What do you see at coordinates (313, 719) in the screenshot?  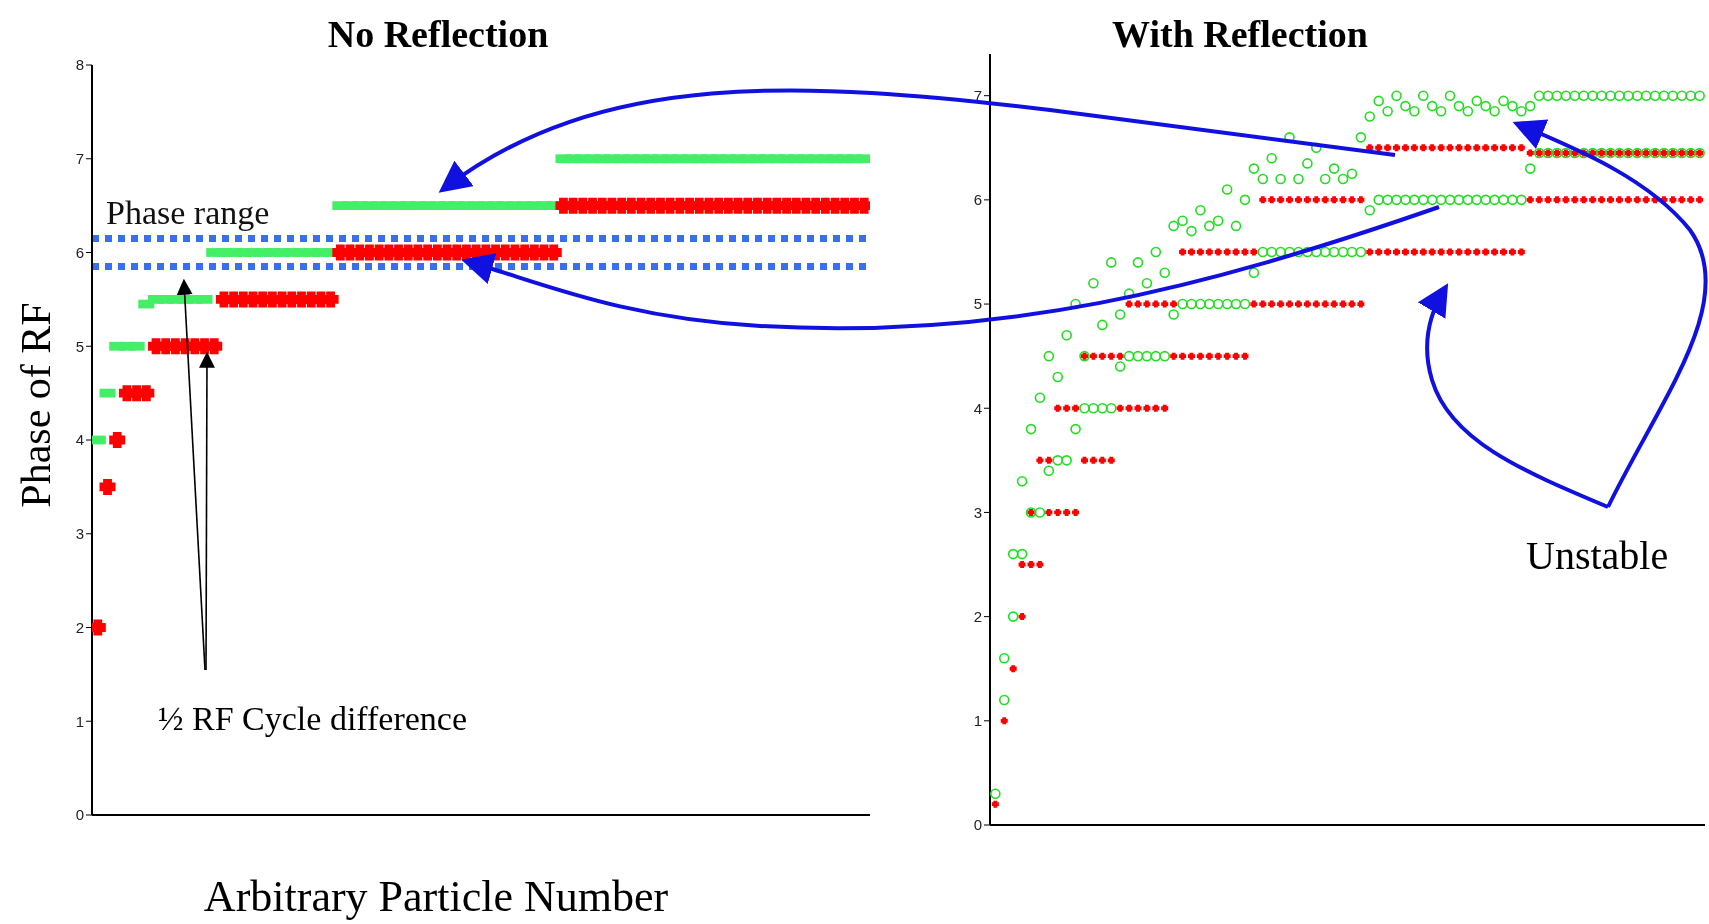 I see `annotation: ½ RF Cycle difference` at bounding box center [313, 719].